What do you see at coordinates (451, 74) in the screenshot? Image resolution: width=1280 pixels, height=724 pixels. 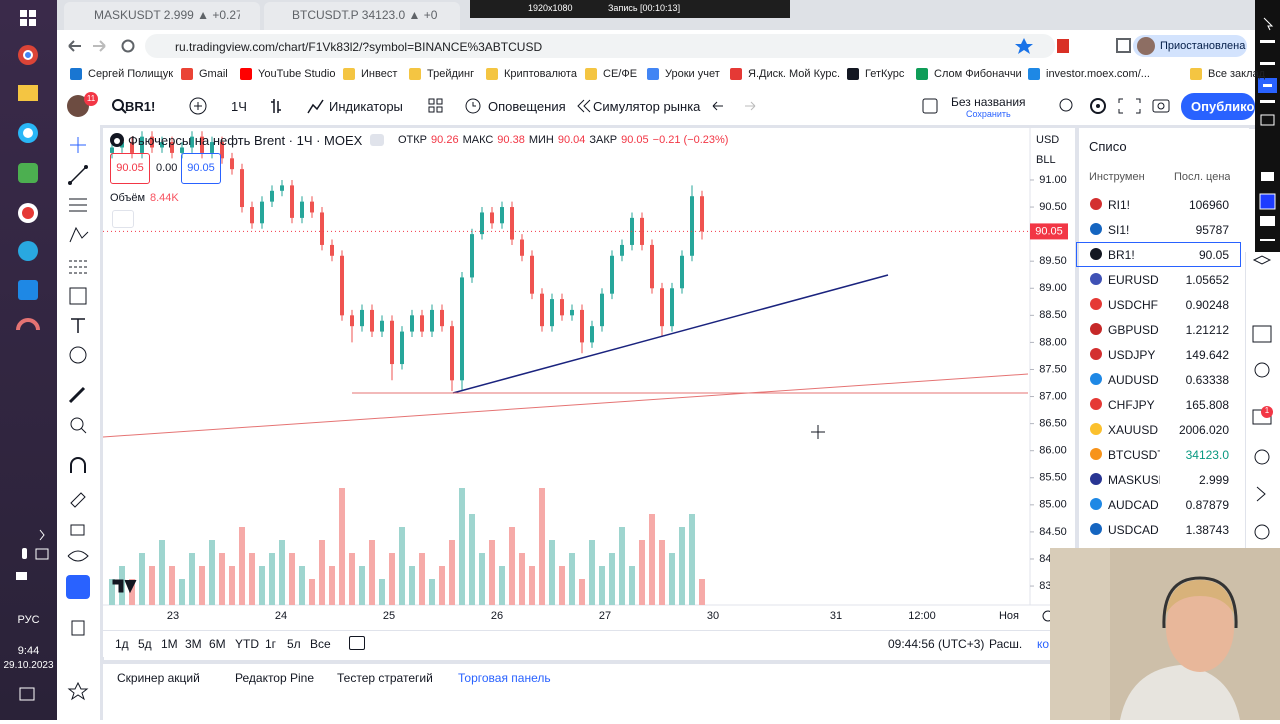 I see `bookmark: Трейдинг` at bounding box center [451, 74].